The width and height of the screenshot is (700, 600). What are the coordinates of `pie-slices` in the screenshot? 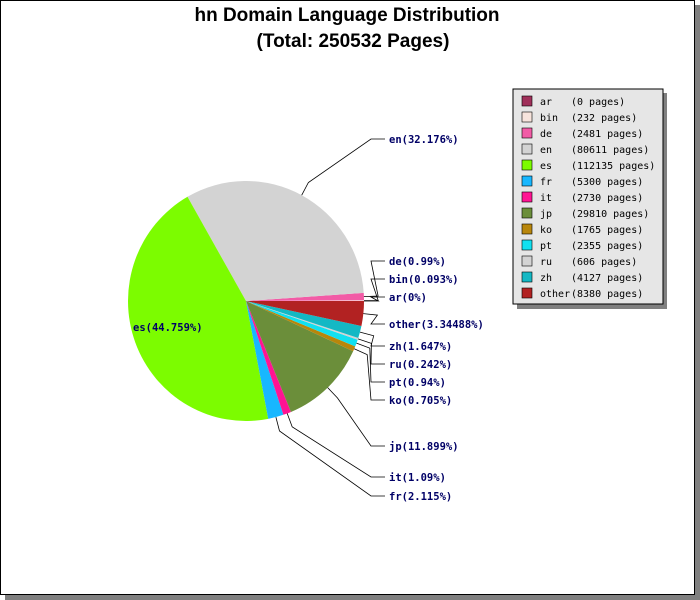 It's located at (246, 301).